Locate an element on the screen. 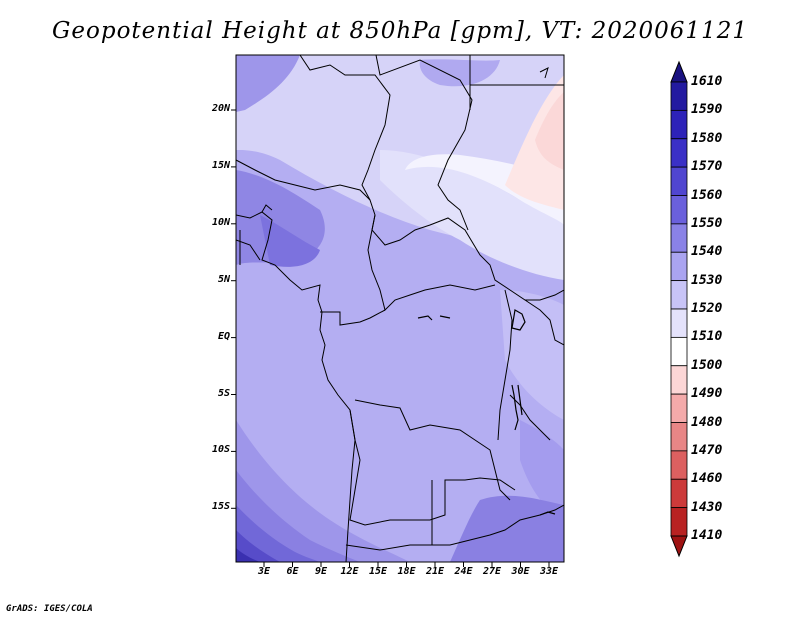  colorbar-label: 1500 is located at coordinates (707, 365).